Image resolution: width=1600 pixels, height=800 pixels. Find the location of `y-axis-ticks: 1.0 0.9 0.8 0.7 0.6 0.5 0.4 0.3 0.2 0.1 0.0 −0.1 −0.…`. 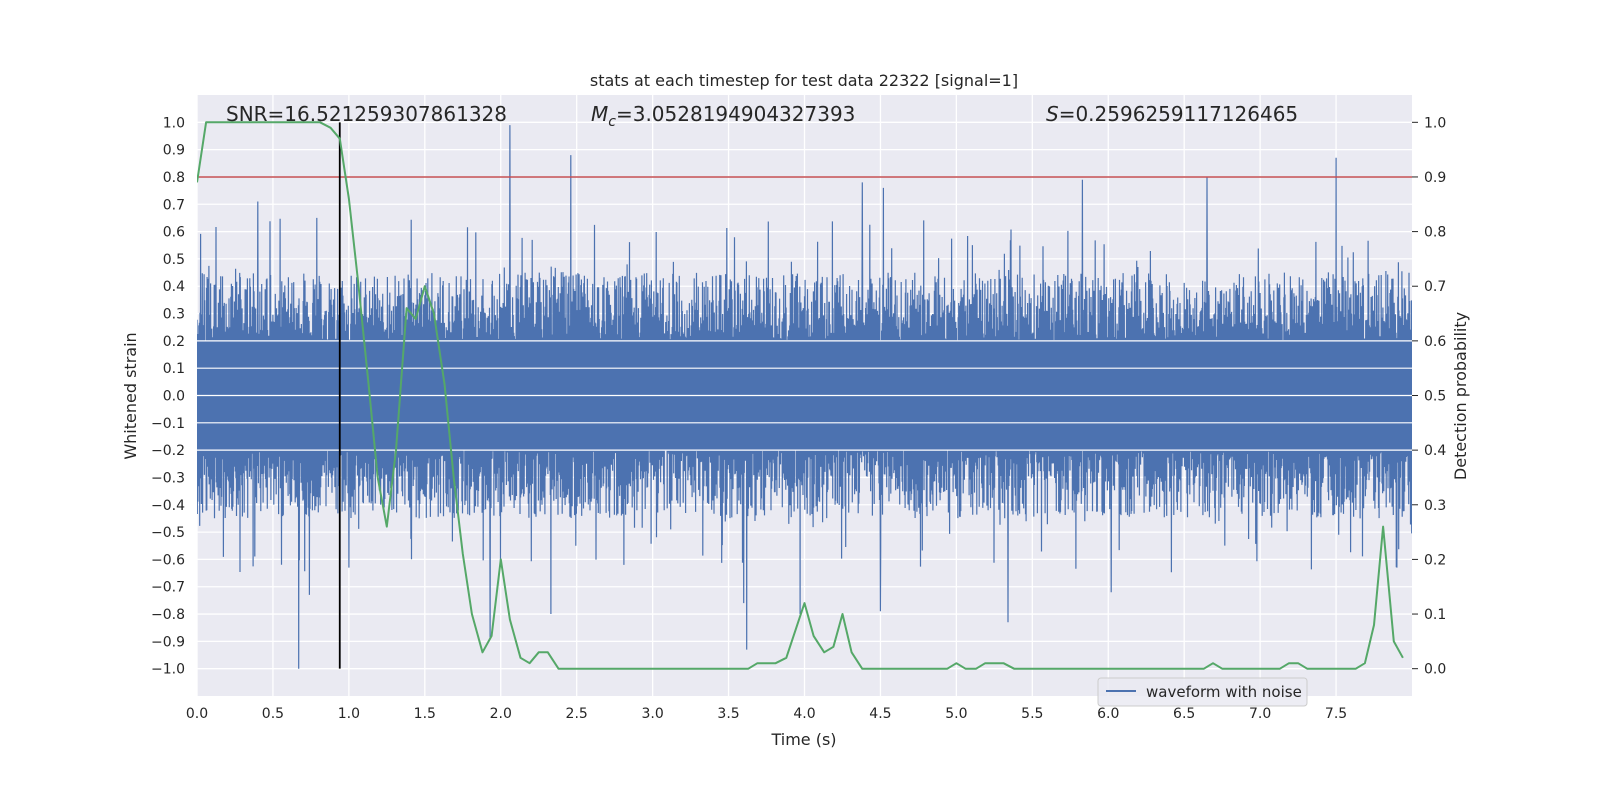

y-axis-ticks: 1.0 0.9 0.8 0.7 0.6 0.5 0.4 0.3 0.2 0.1 0.0 −0.1 −0.… is located at coordinates (168, 396).